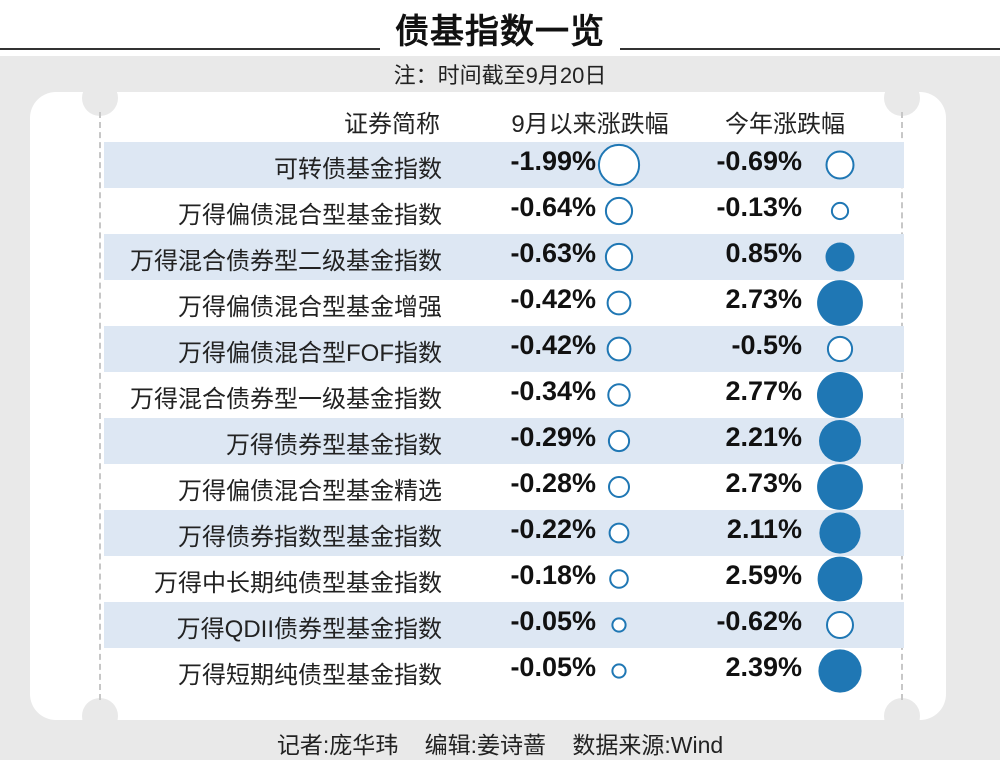  I want to click on row-ytd-change-value: -0.69%, so click(759, 161).